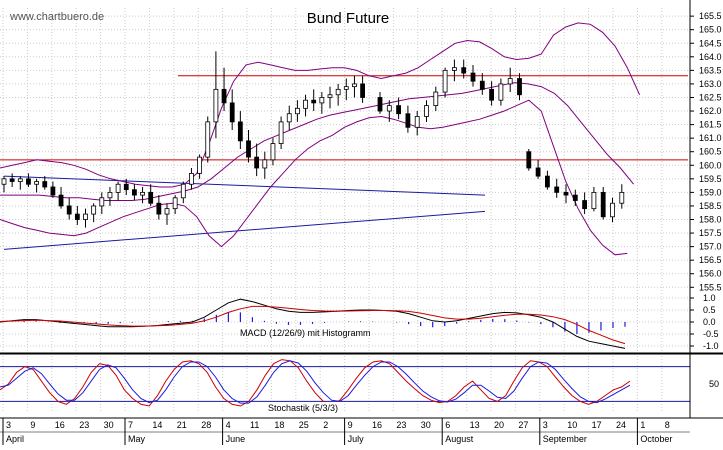 This screenshot has height=450, width=723. What do you see at coordinates (305, 333) in the screenshot?
I see `macd-label: MACD (12/26/9) mit Histogramm` at bounding box center [305, 333].